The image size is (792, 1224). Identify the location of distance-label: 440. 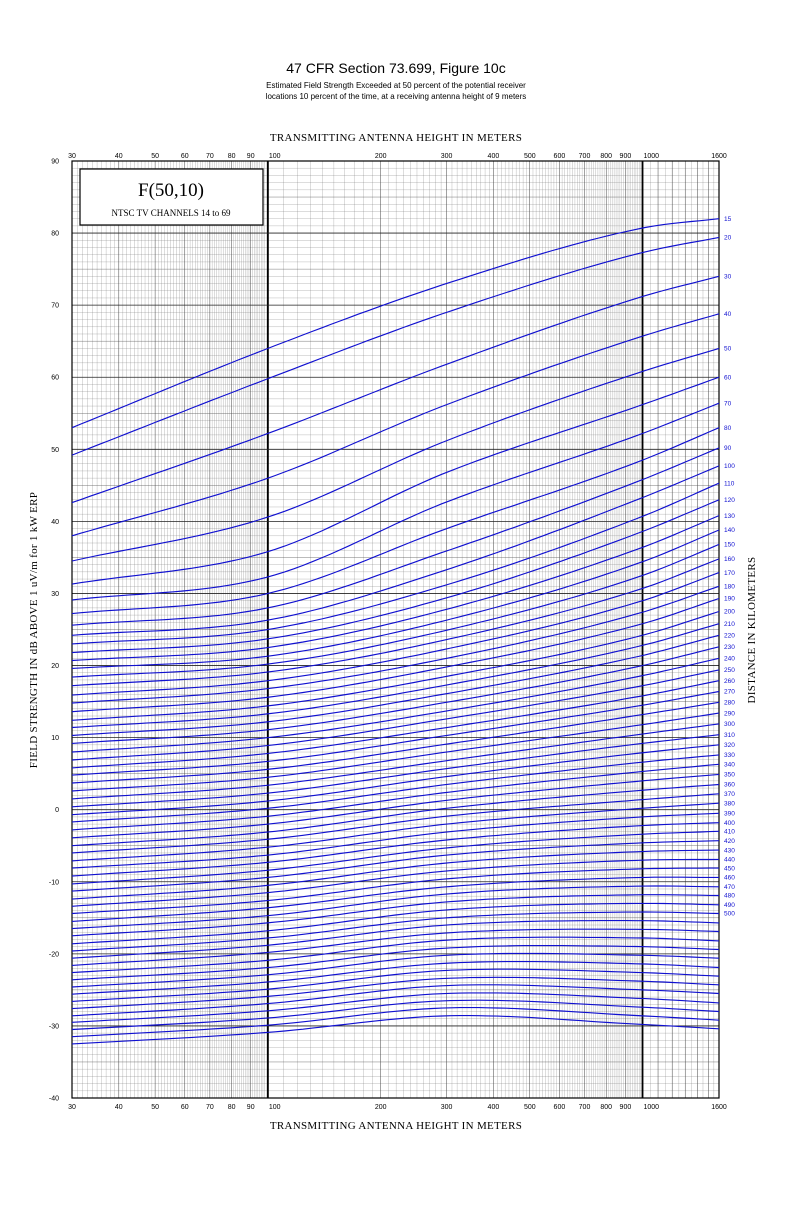
(729, 860).